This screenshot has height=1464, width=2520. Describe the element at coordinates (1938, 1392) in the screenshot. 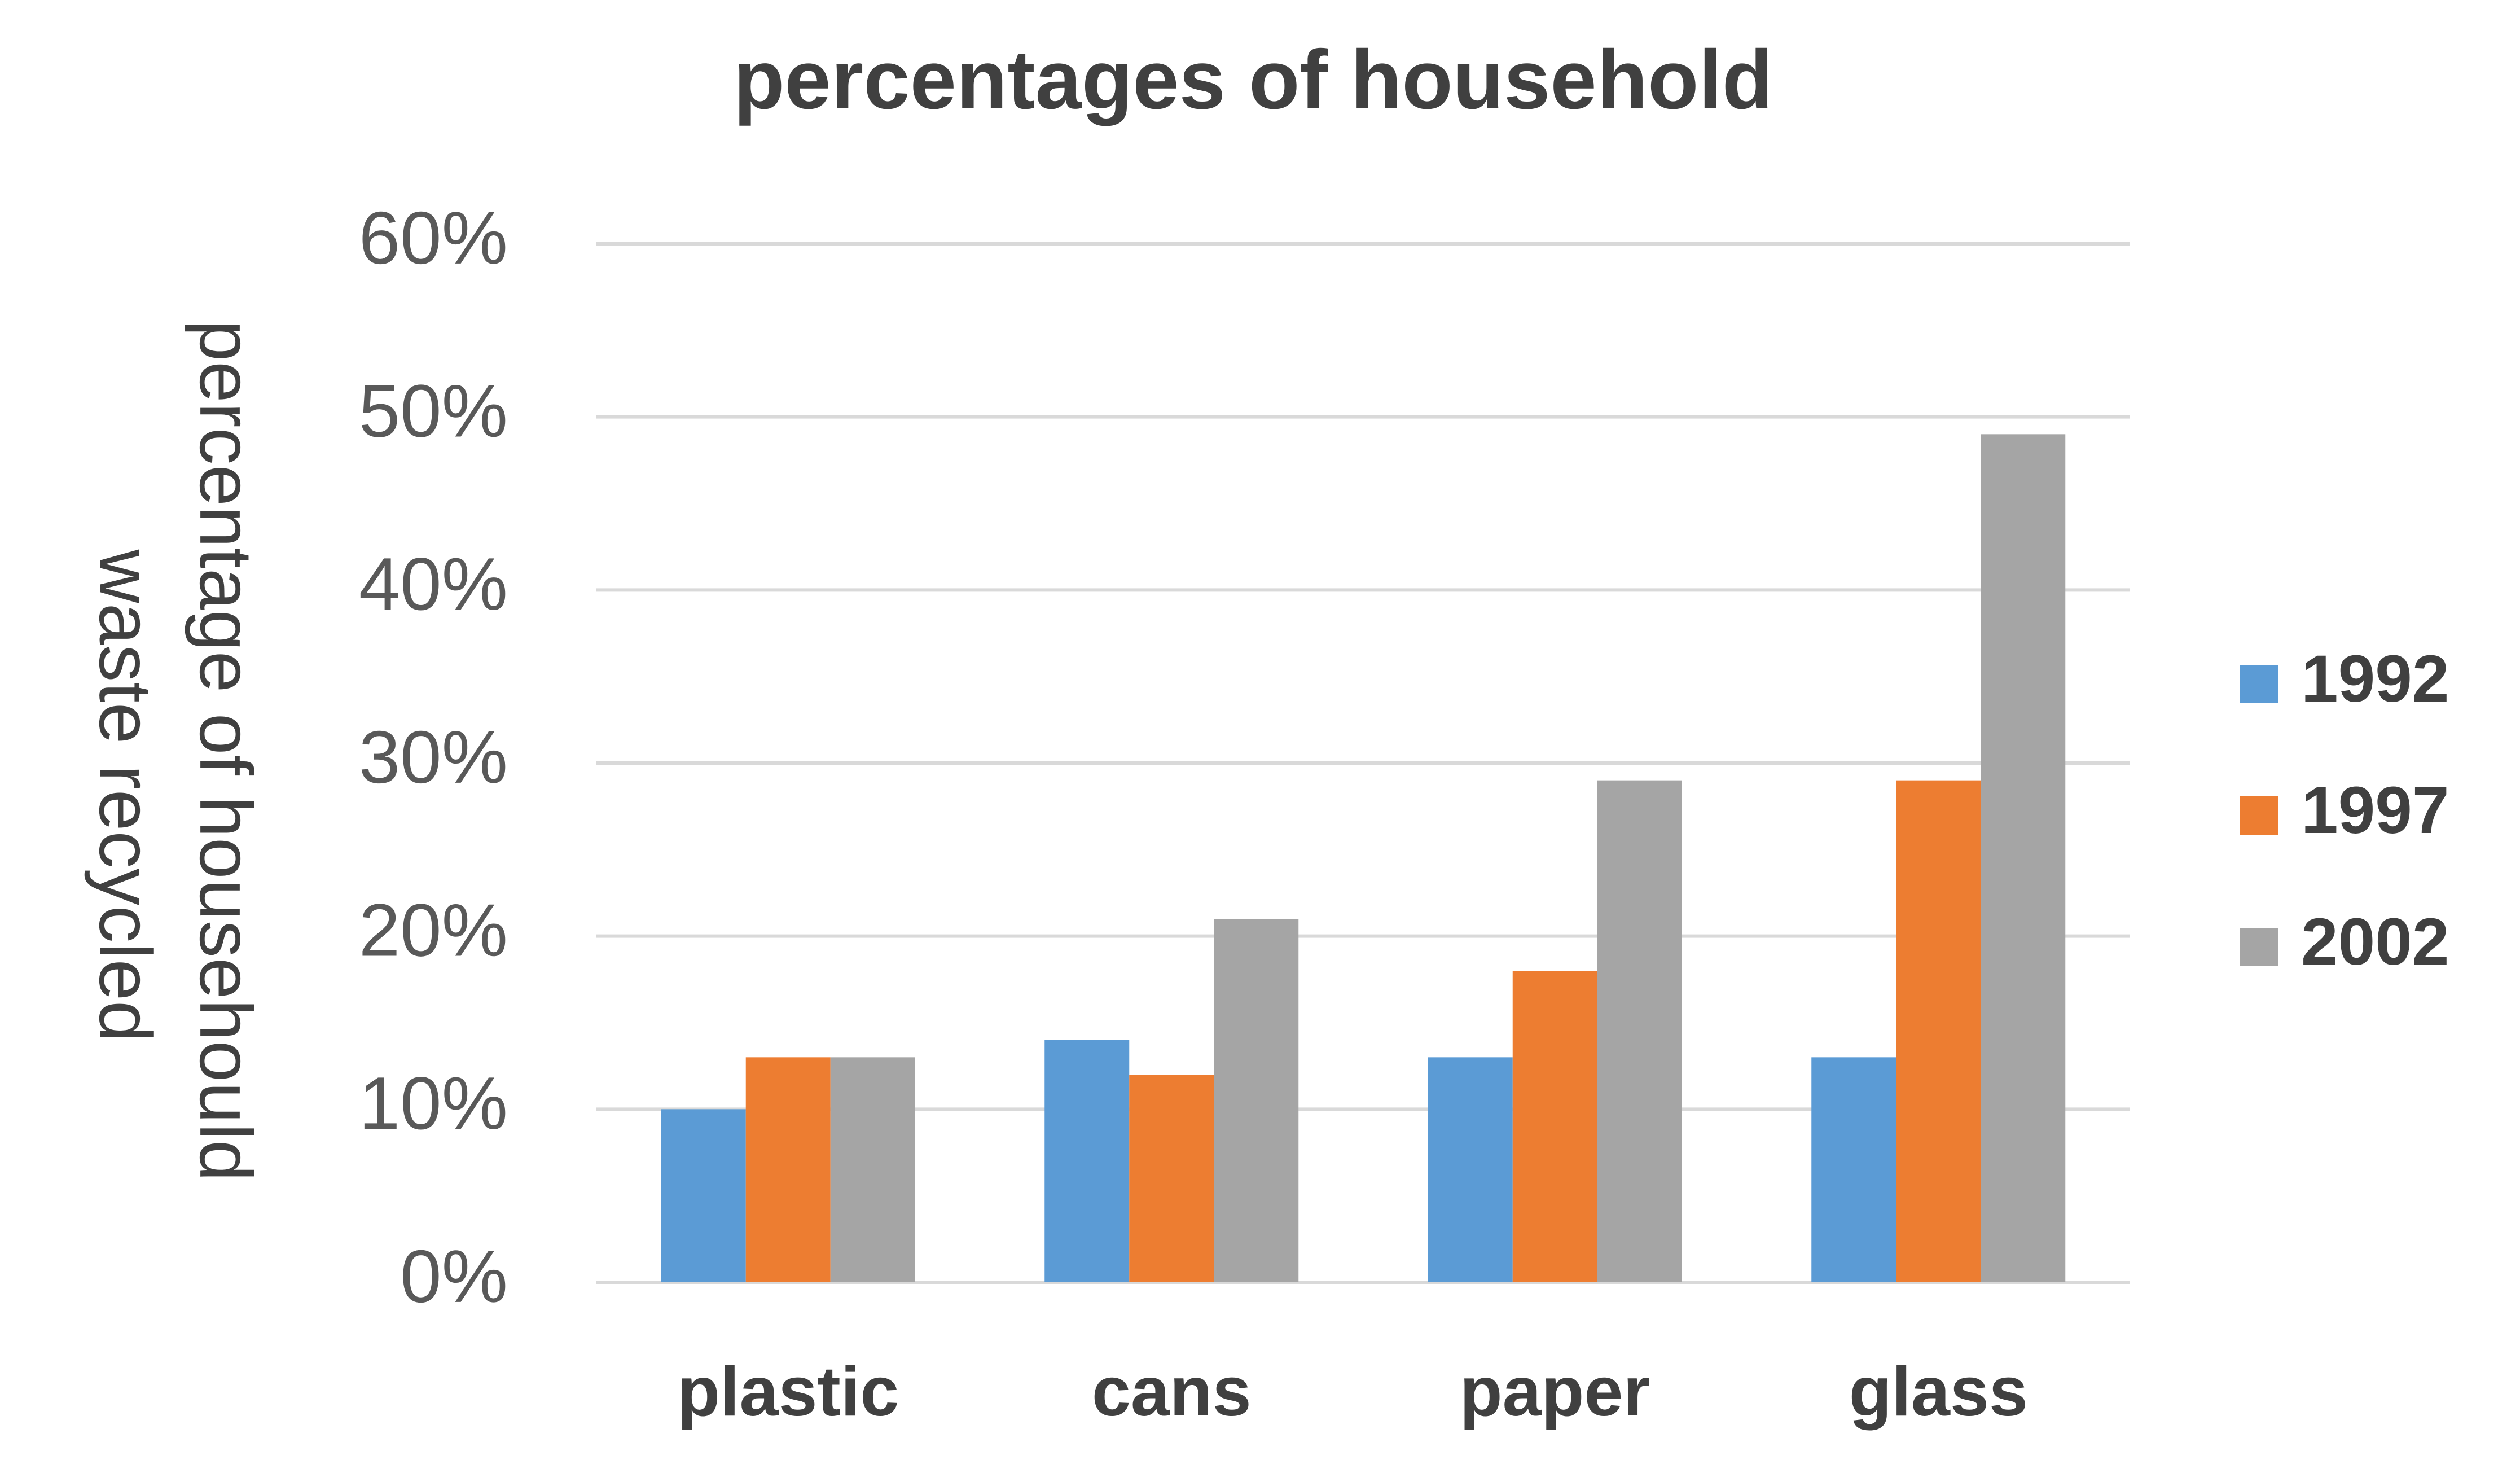

I see `x-tick-label: glass` at that location.